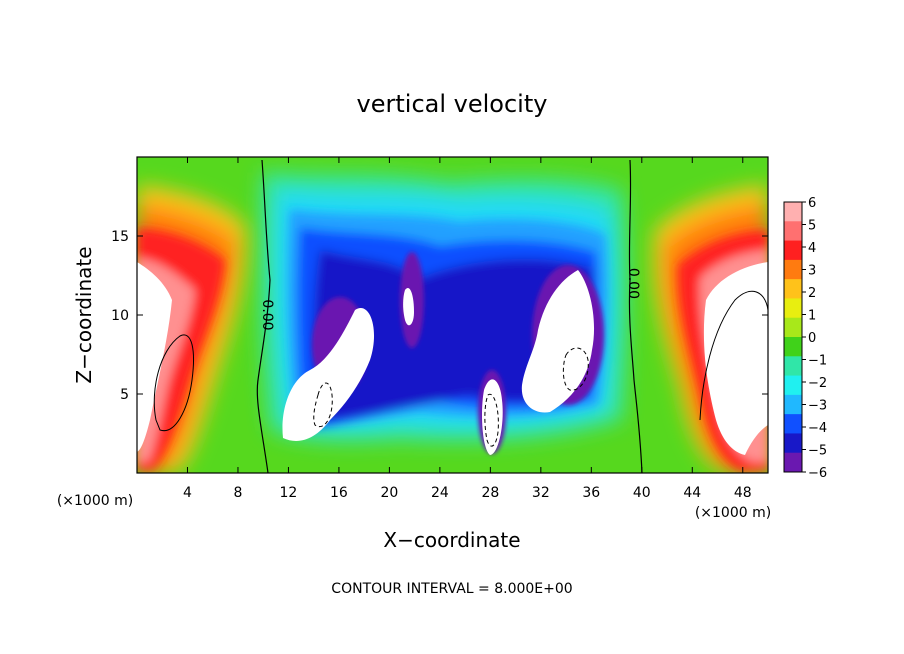  I want to click on x-tick-label: 28, so click(490, 493).